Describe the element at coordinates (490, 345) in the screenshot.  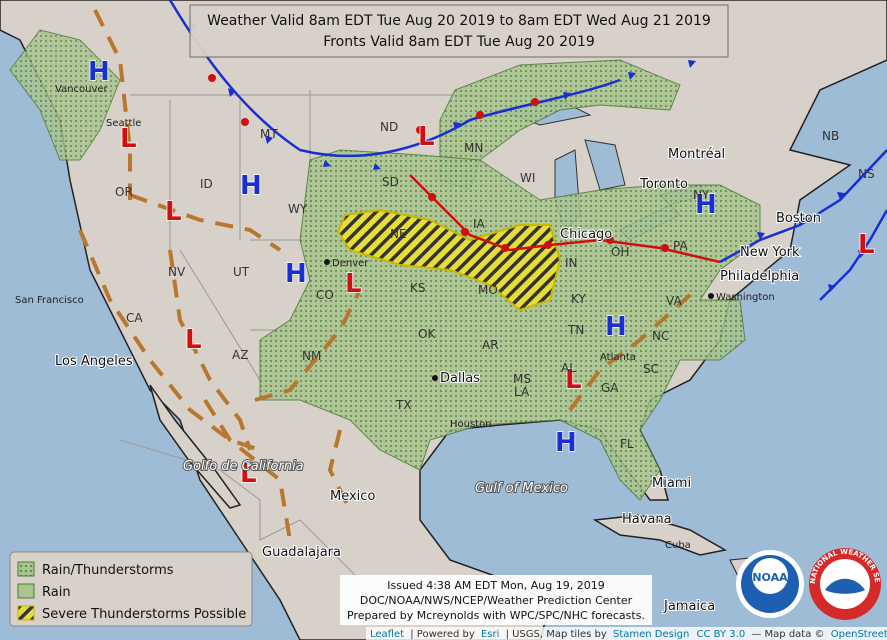
I see `region-label: AR` at that location.